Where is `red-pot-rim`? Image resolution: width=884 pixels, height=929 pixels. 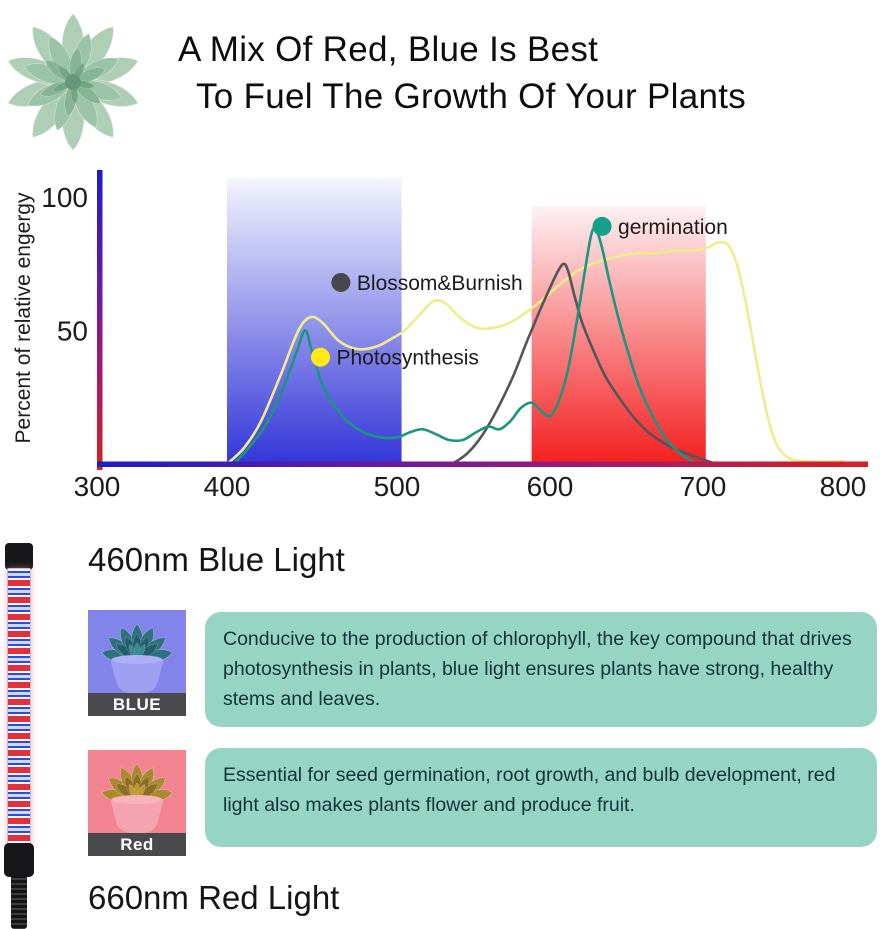
red-pot-rim is located at coordinates (137, 799).